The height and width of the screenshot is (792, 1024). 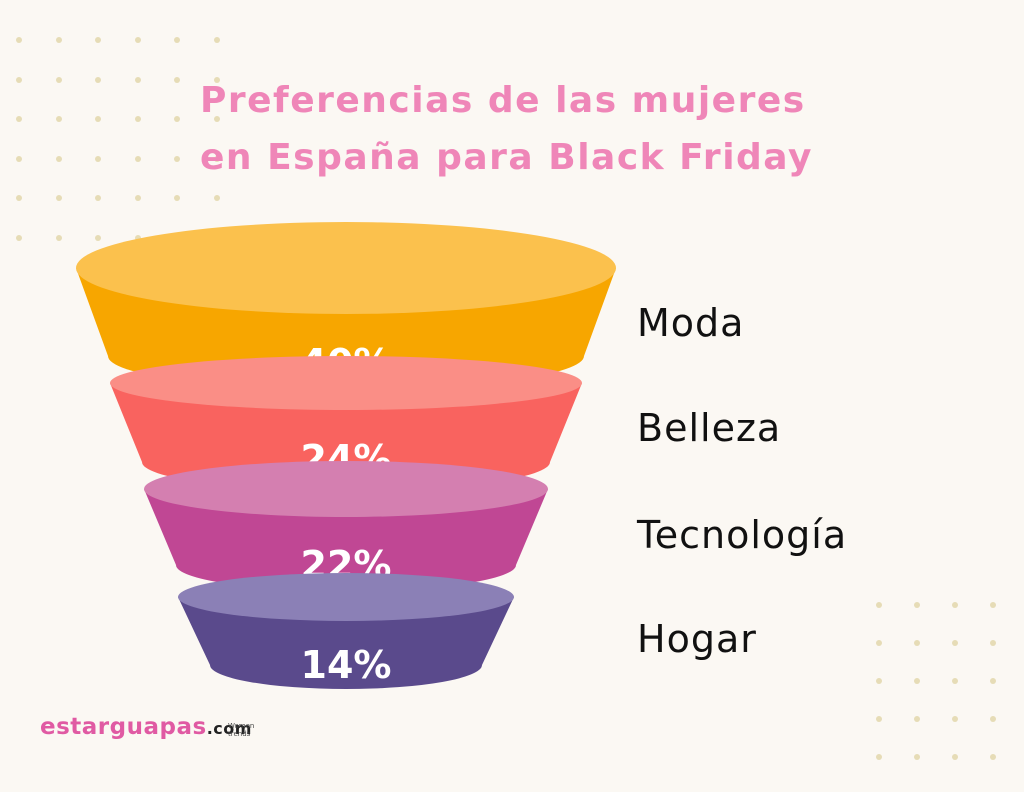 I want to click on decorative-dots-top-left, so click(x=134, y=155).